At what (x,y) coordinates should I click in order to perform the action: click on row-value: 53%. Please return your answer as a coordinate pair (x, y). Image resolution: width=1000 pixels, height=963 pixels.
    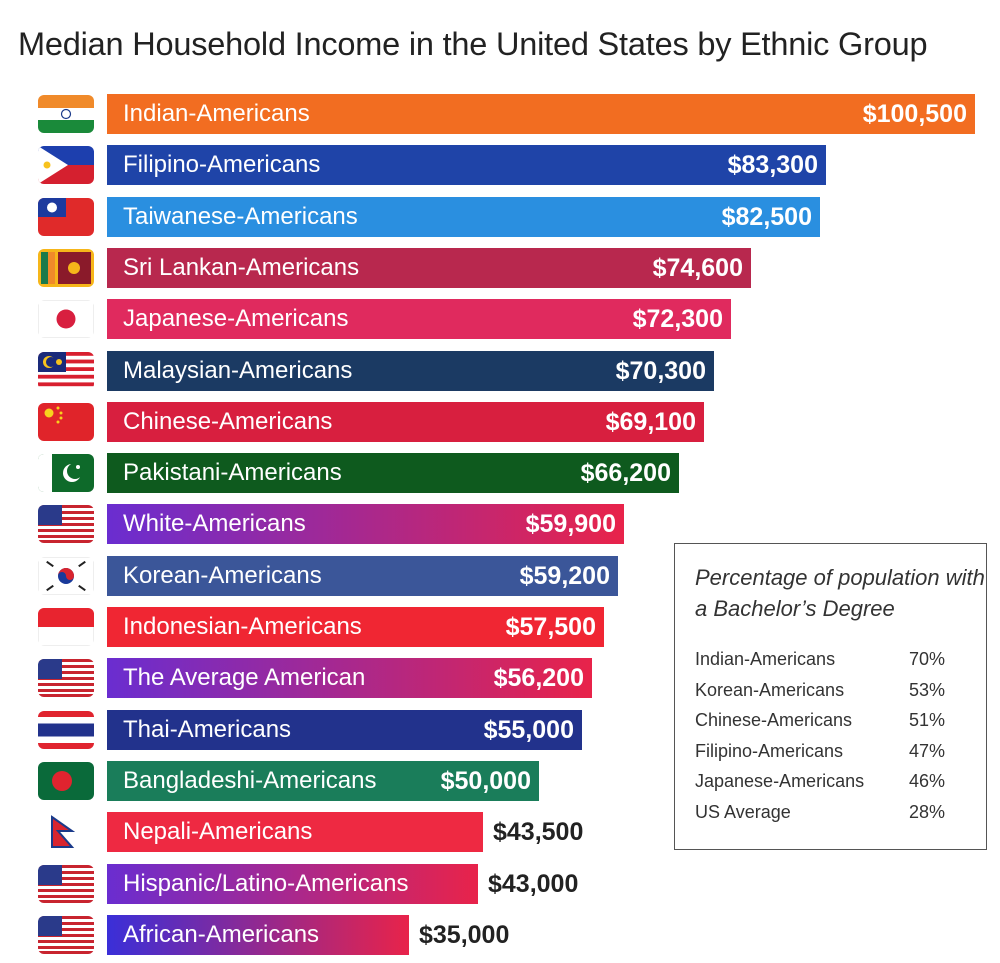
    Looking at the image, I should click on (926, 689).